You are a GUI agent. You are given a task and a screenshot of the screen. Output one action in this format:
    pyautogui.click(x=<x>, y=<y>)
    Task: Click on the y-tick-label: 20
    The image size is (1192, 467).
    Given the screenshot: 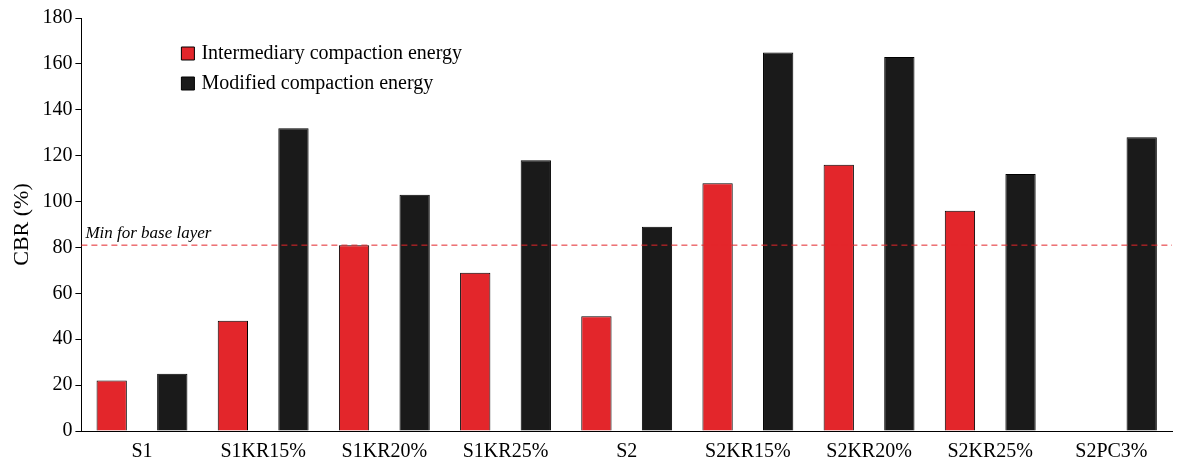 What is the action you would take?
    pyautogui.click(x=62, y=383)
    